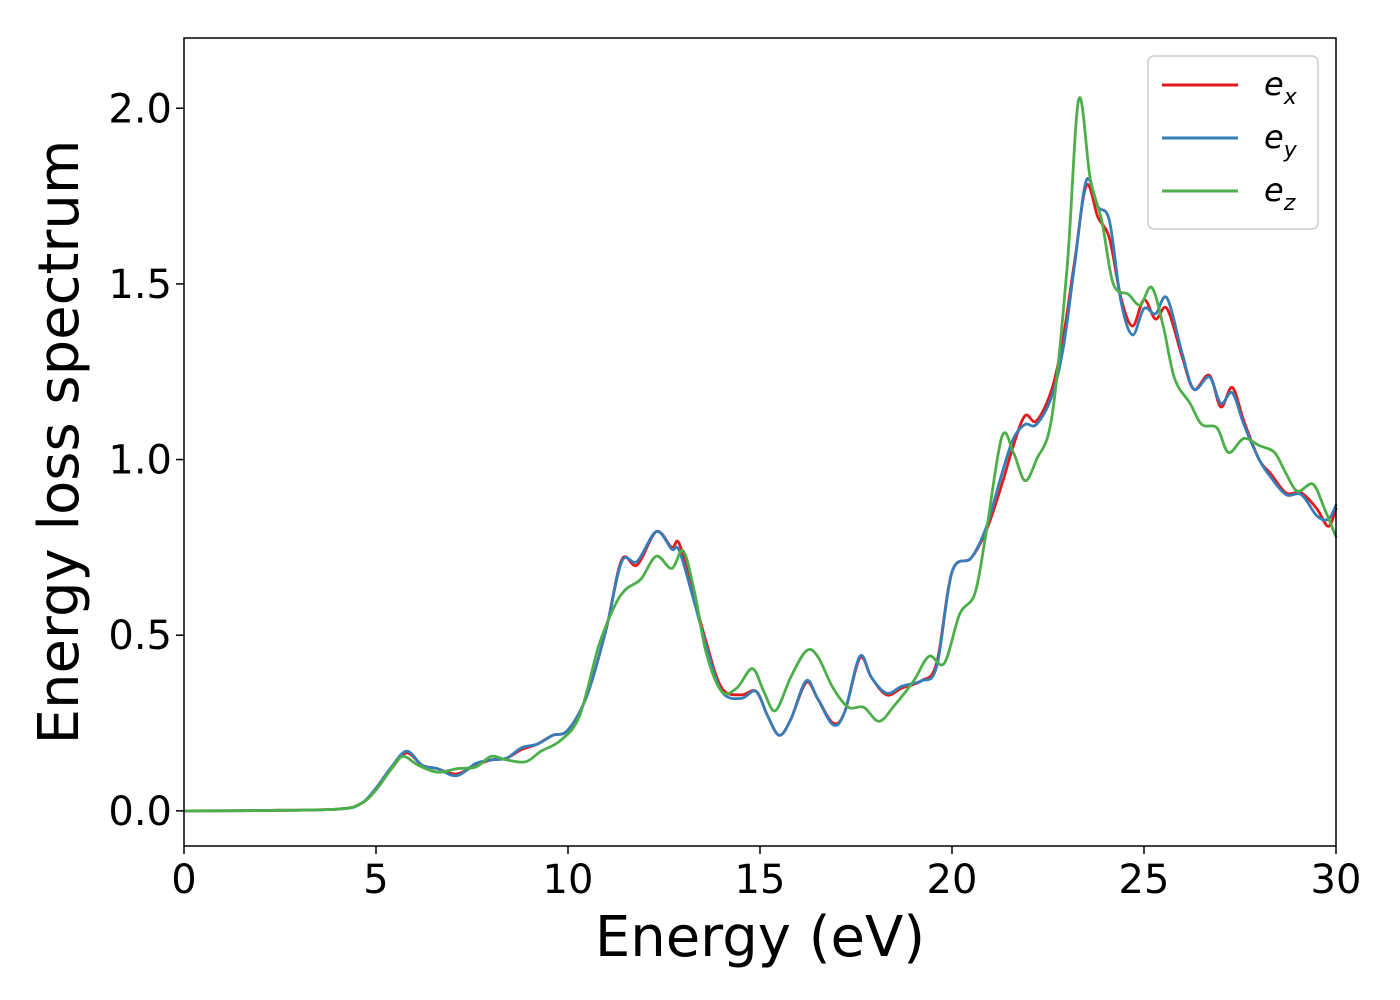 Image resolution: width=1400 pixels, height=1000 pixels. I want to click on x-tick-label: 10, so click(568, 880).